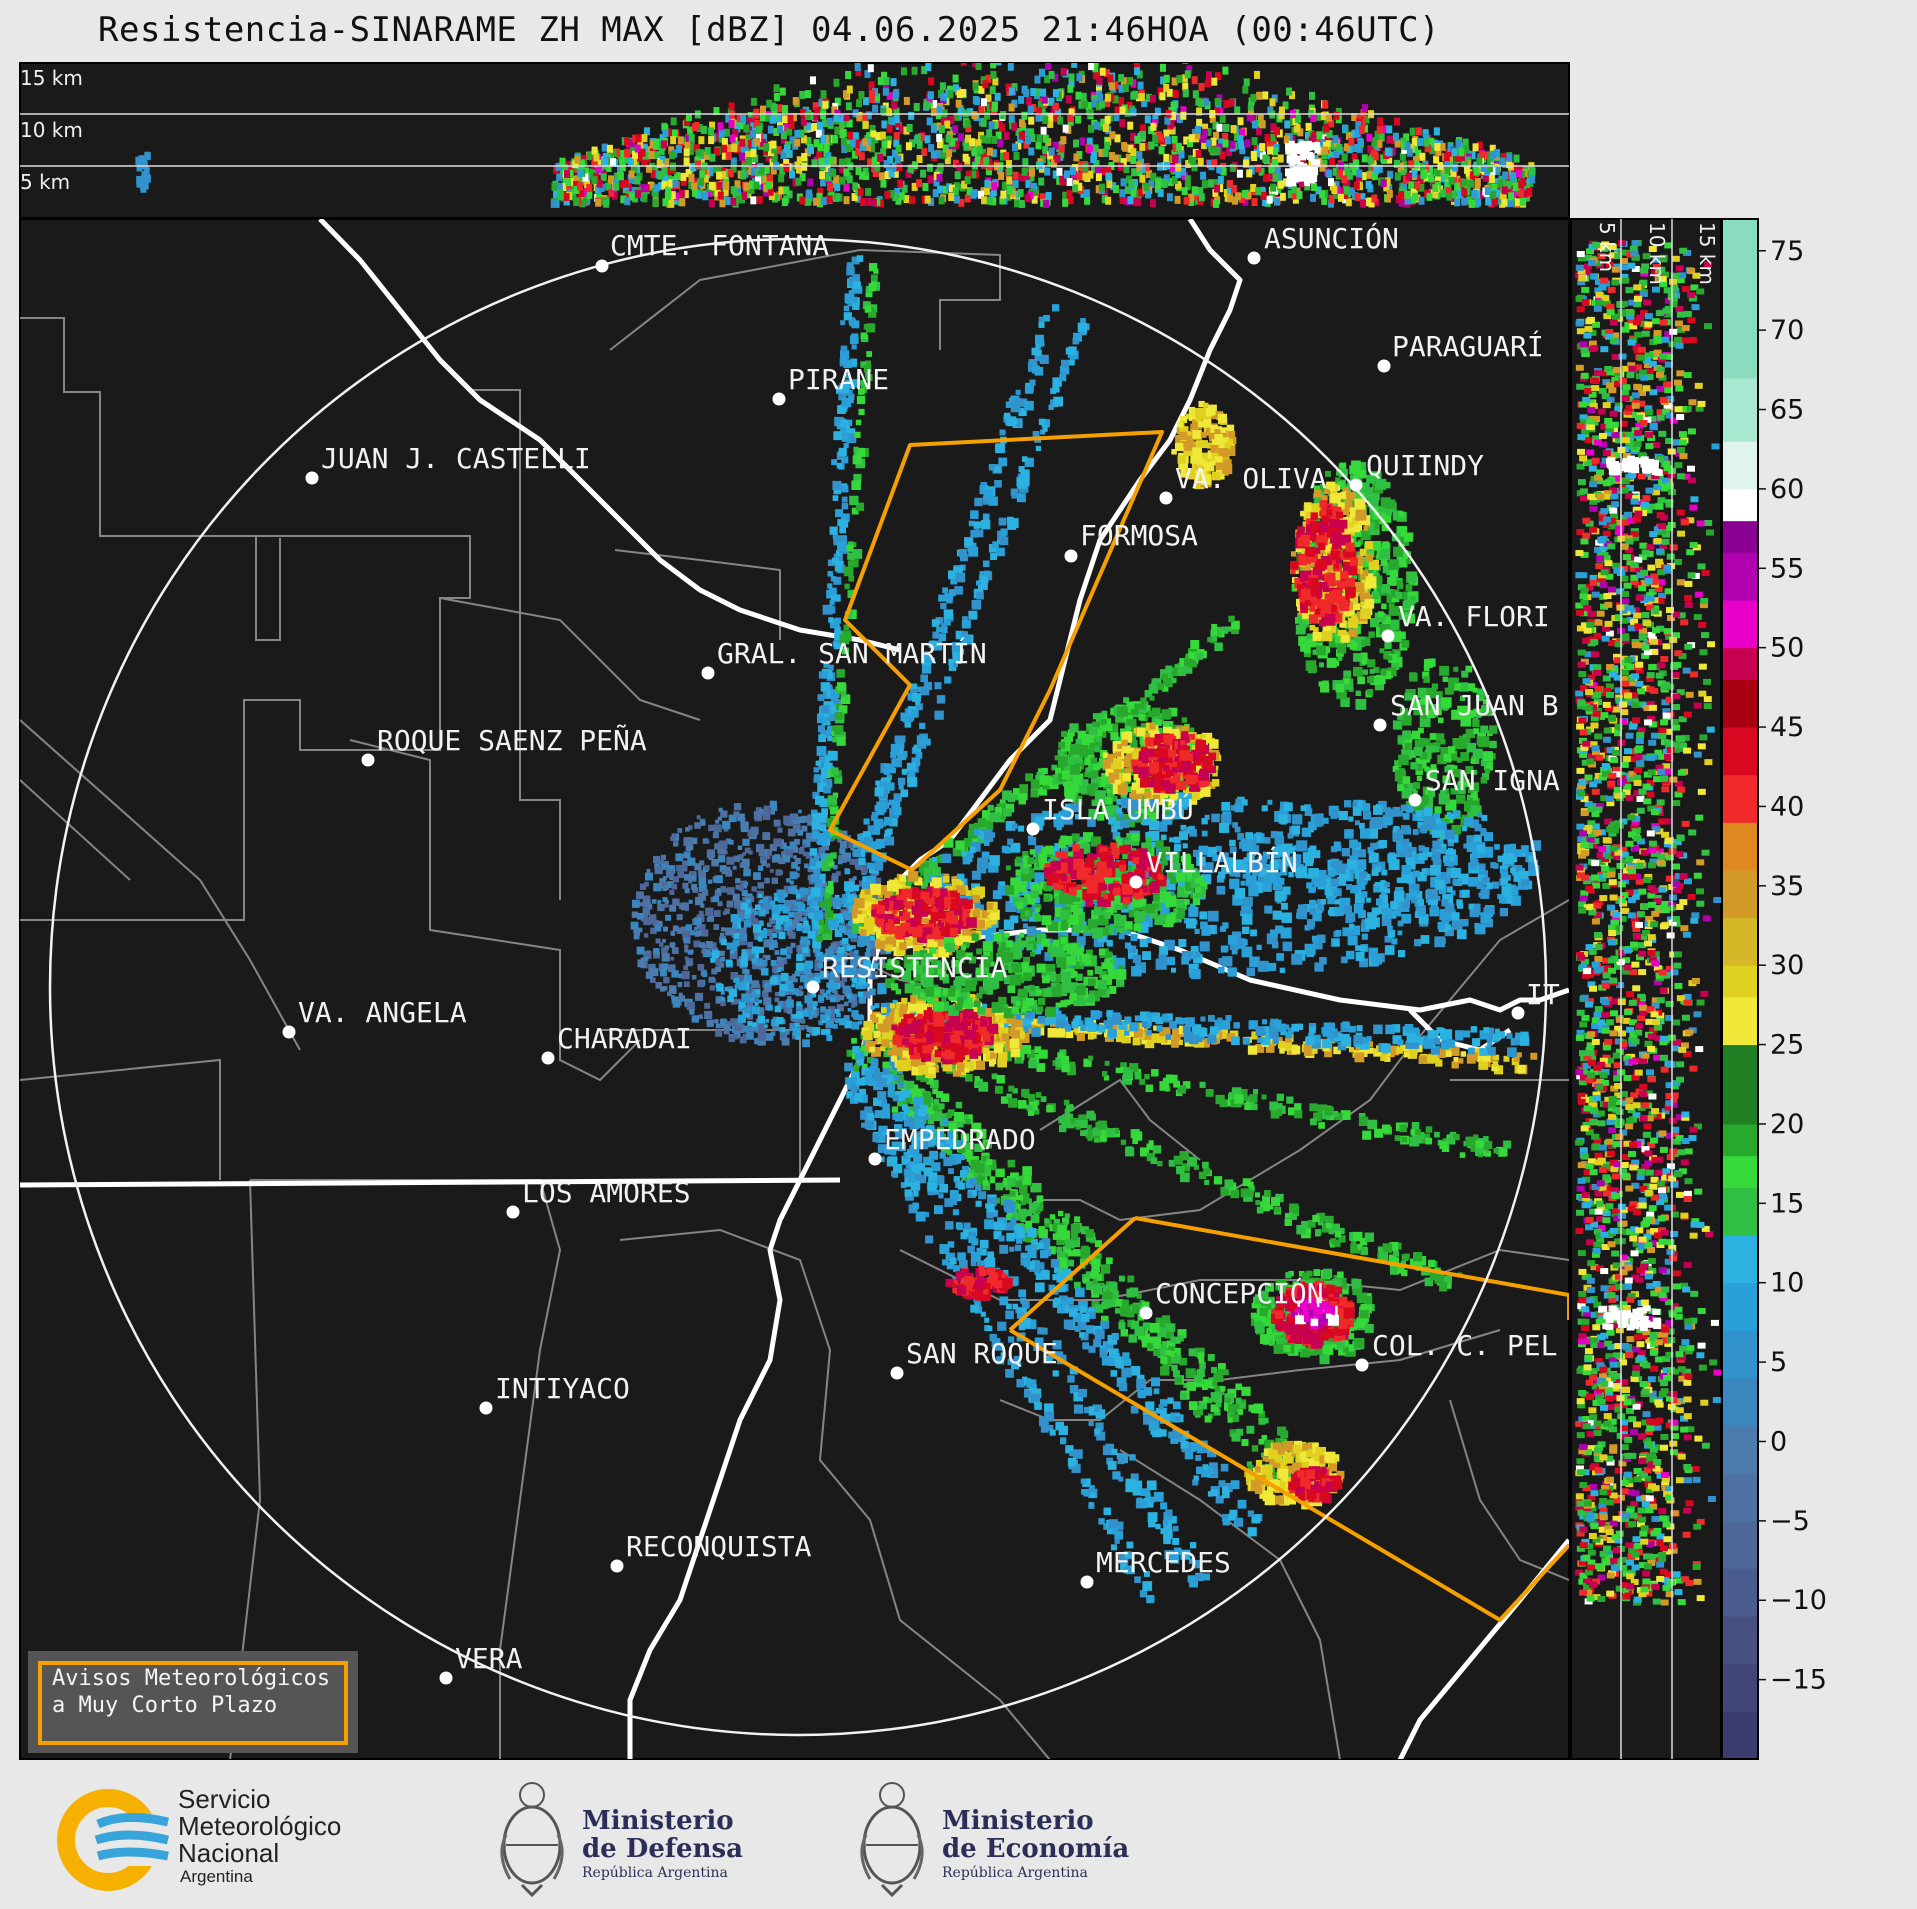 Image resolution: width=1917 pixels, height=1909 pixels. Describe the element at coordinates (655, 1873) in the screenshot. I see `defensa-line-3: República Argentina` at that location.